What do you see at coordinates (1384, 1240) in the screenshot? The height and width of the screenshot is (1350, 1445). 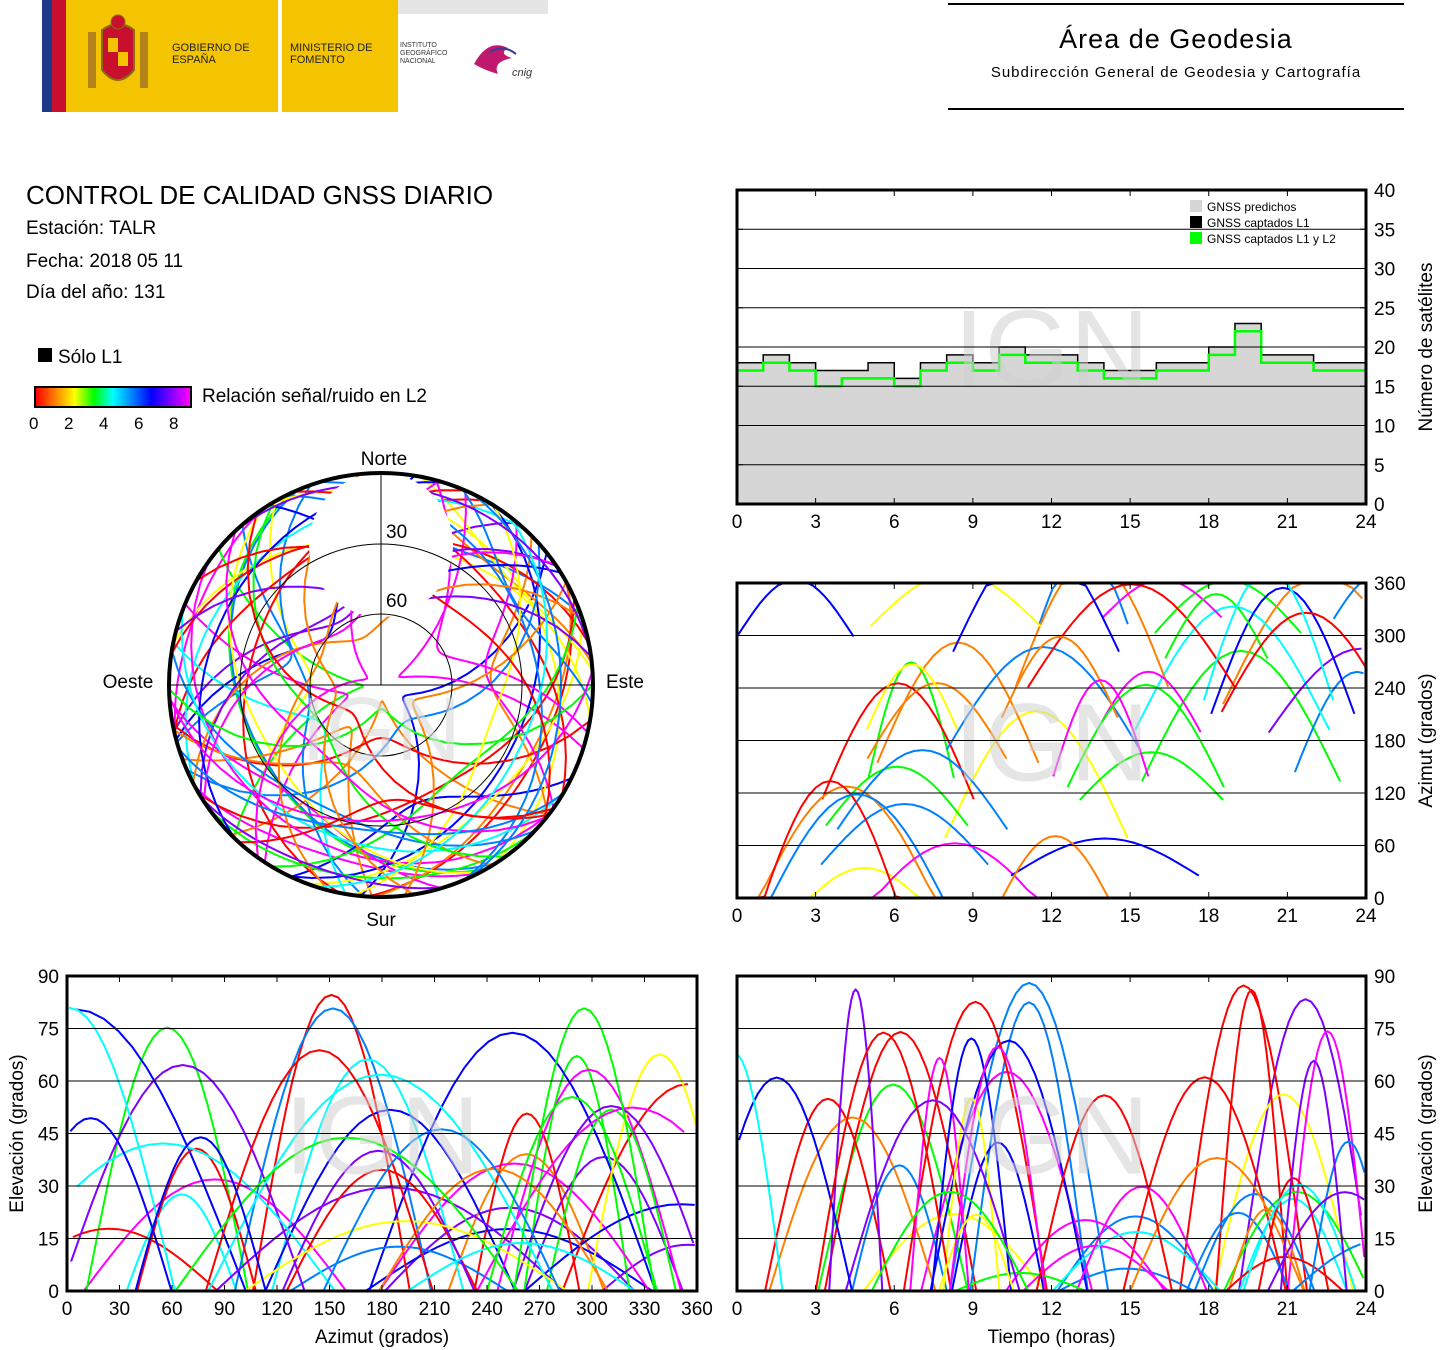 I see `y-tick-label: 15` at bounding box center [1384, 1240].